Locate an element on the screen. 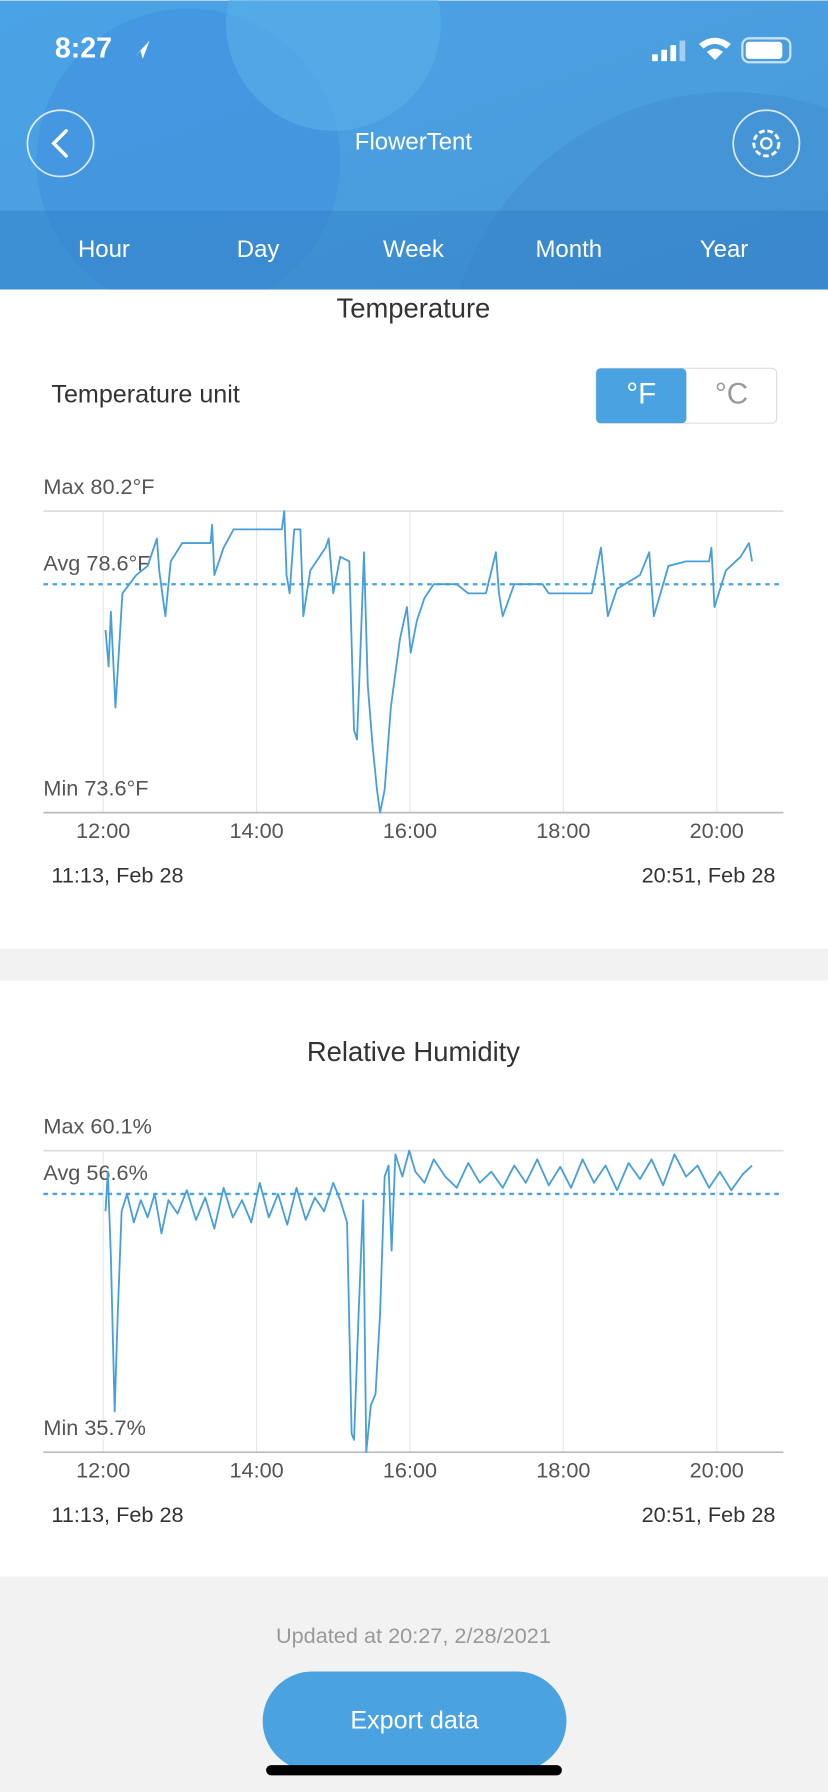 This screenshot has height=1792, width=828. gear-center is located at coordinates (766, 143).